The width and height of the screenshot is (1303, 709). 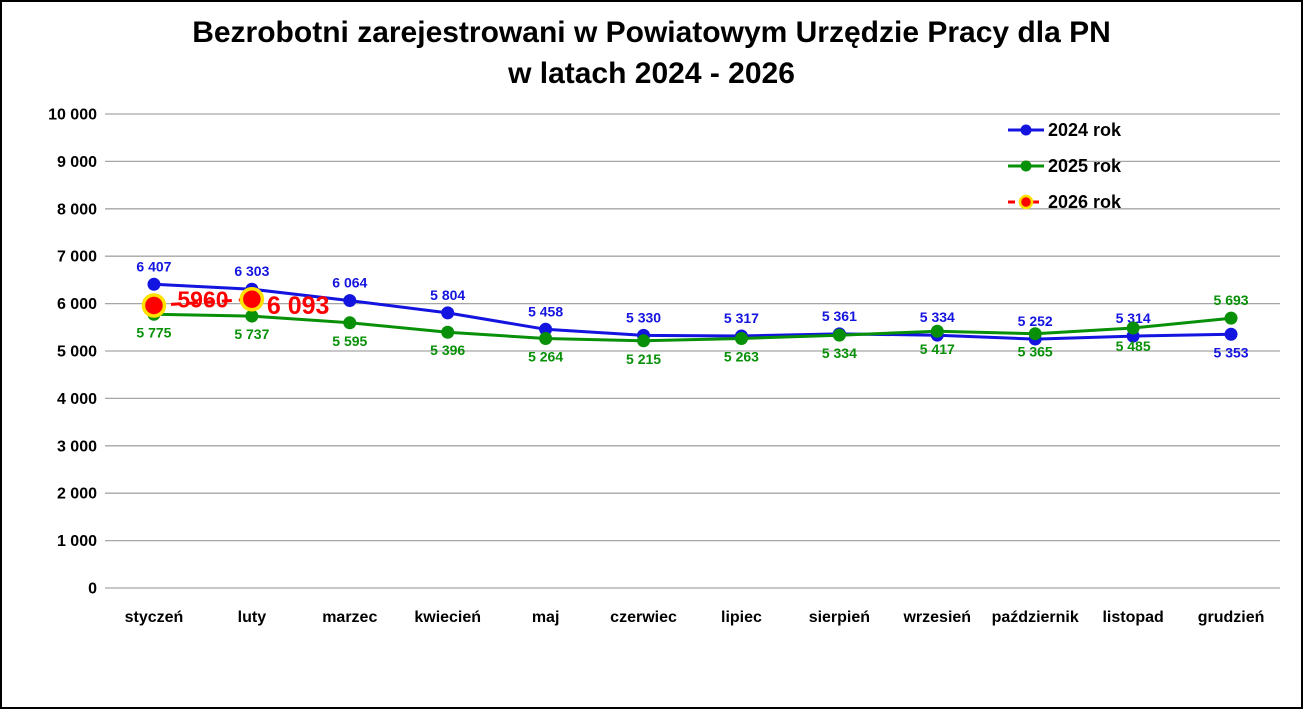 I want to click on x-axis-label: marzec, so click(x=349, y=617).